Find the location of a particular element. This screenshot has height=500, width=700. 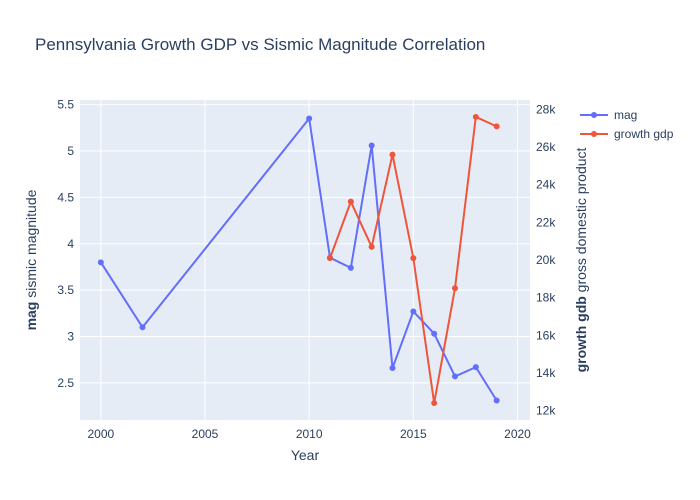

y-tick-label: 2.5 is located at coordinates (65, 383).